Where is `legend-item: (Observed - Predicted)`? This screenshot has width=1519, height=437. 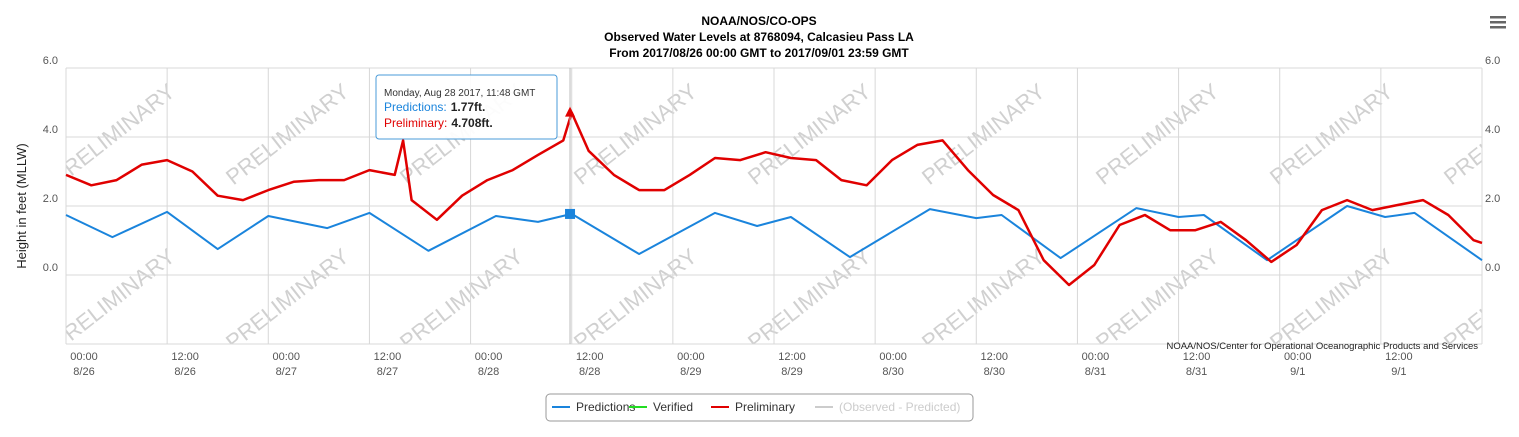 legend-item: (Observed - Predicted) is located at coordinates (887, 407).